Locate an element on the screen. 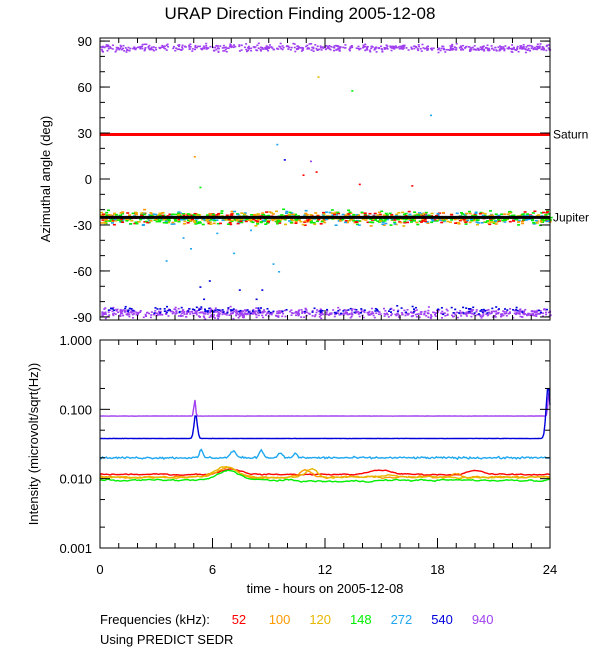 The width and height of the screenshot is (600, 650). legend-item-540: 540 is located at coordinates (442, 619).